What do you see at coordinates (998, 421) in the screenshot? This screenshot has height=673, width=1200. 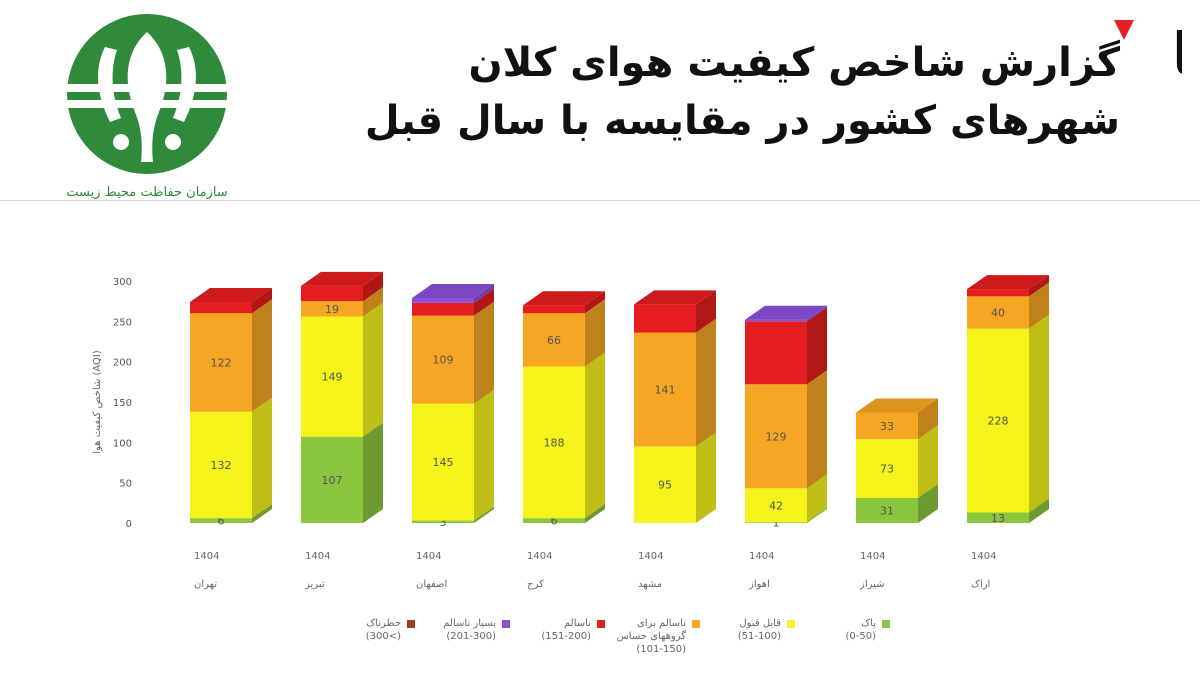 I see `bar-value-label: 228` at bounding box center [998, 421].